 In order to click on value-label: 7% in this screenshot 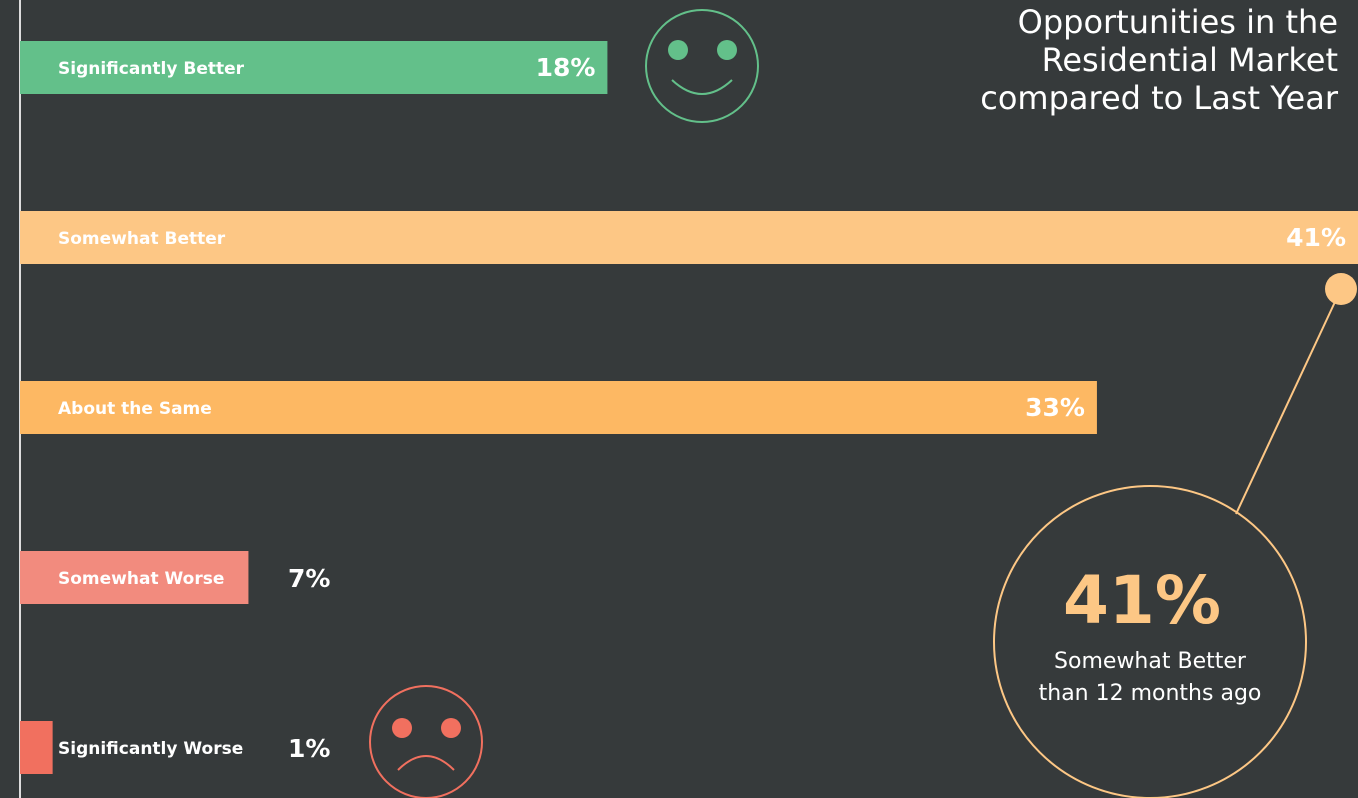, I will do `click(309, 578)`.